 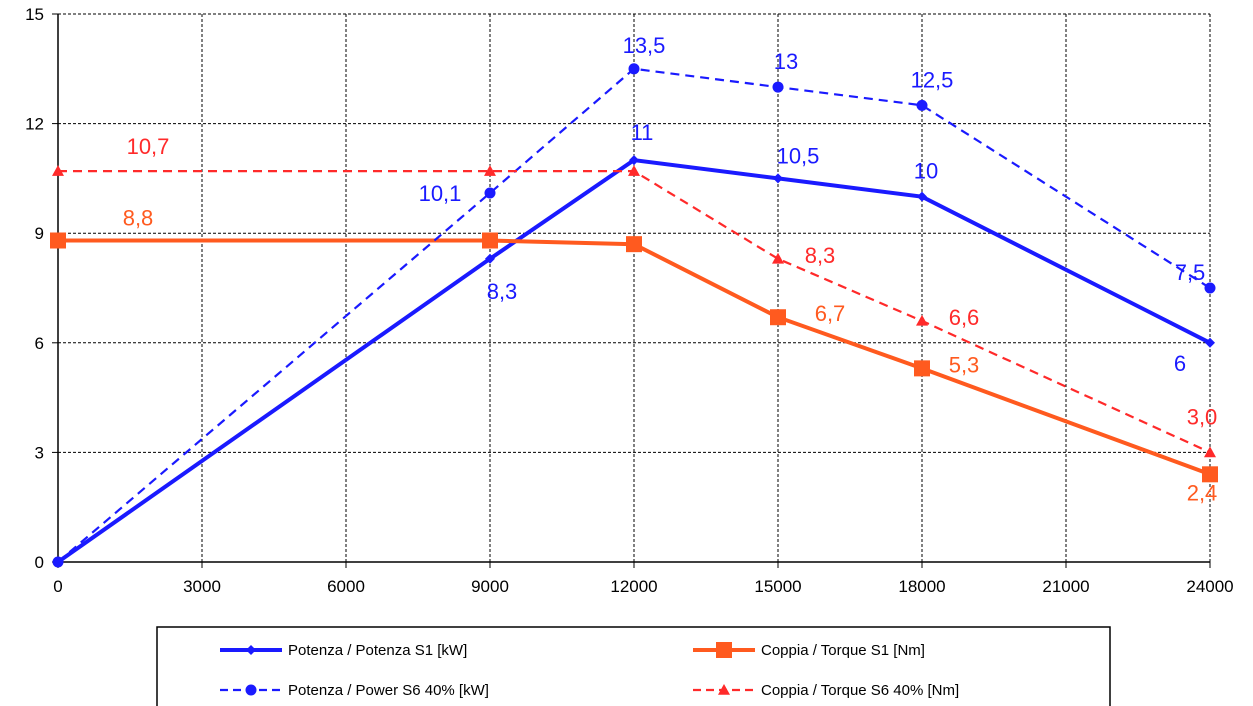 I want to click on legend-label: Coppia / Torque S6 40% [Nm], so click(x=860, y=690).